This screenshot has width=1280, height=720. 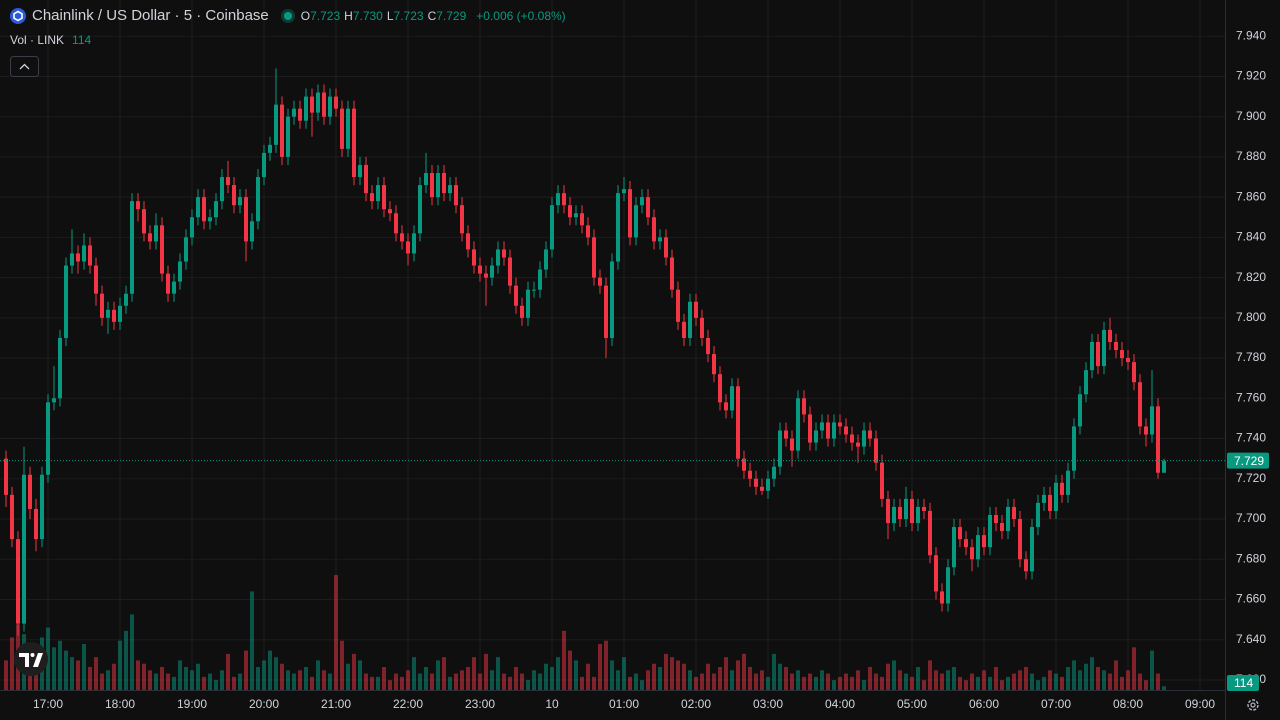 What do you see at coordinates (1251, 357) in the screenshot?
I see `y-tick-label: 7.780` at bounding box center [1251, 357].